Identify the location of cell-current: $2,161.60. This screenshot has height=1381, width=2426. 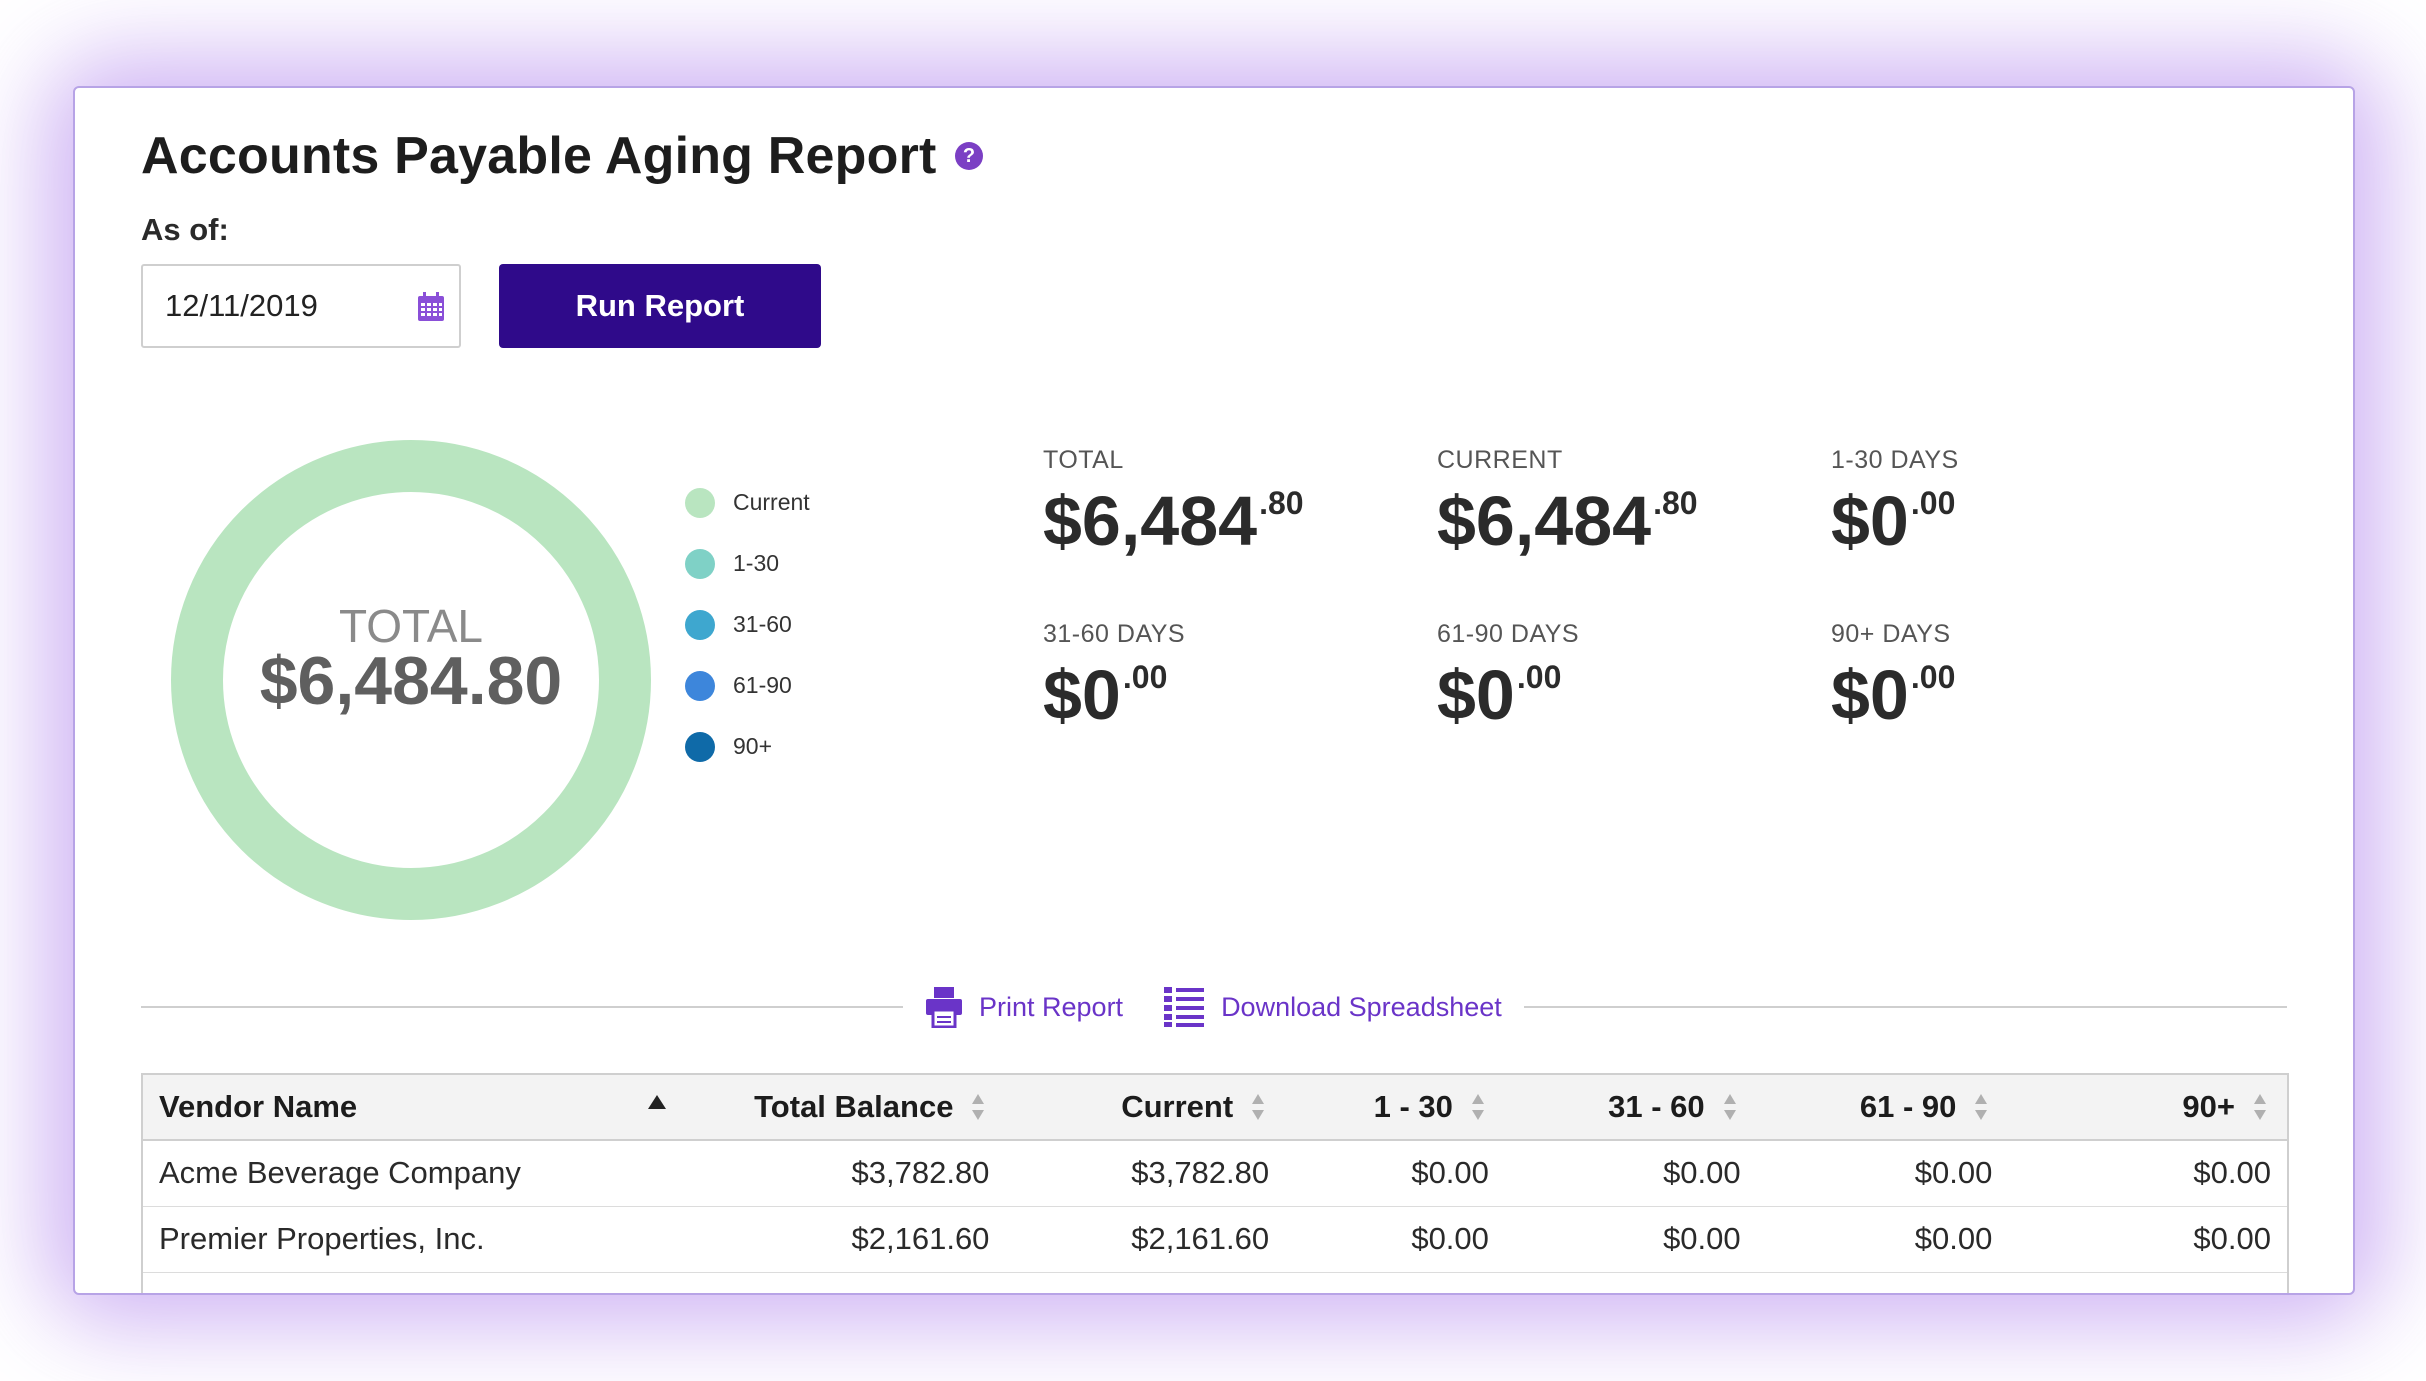
(1145, 1239).